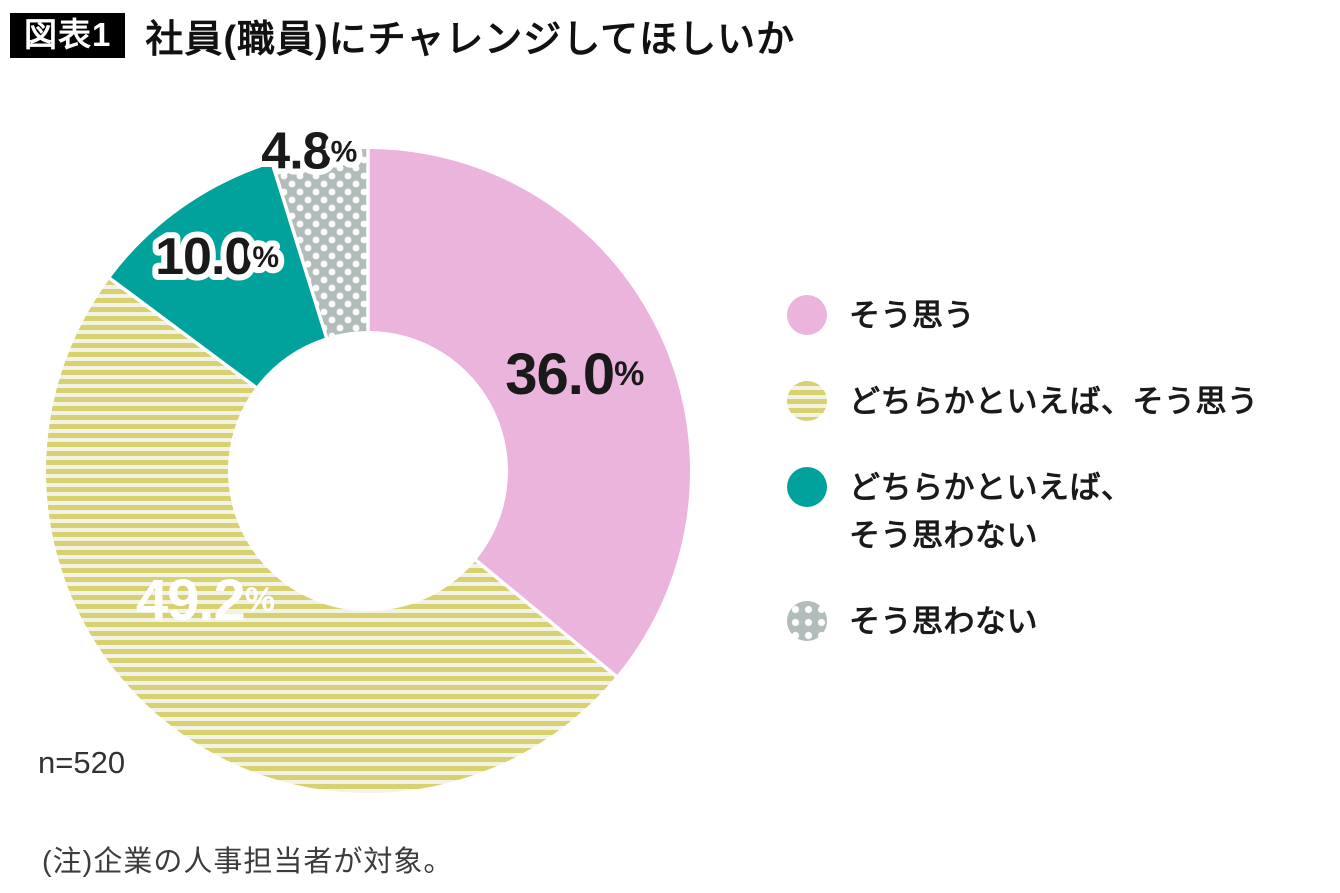  I want to click on segment-value-label-2: 49.2%, so click(205, 600).